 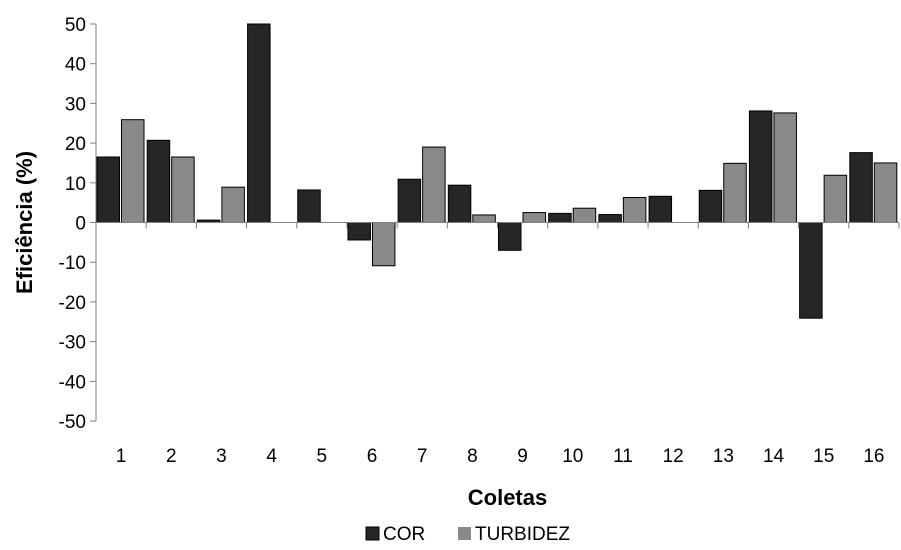 I want to click on y-tick-label: 0, so click(x=80, y=224).